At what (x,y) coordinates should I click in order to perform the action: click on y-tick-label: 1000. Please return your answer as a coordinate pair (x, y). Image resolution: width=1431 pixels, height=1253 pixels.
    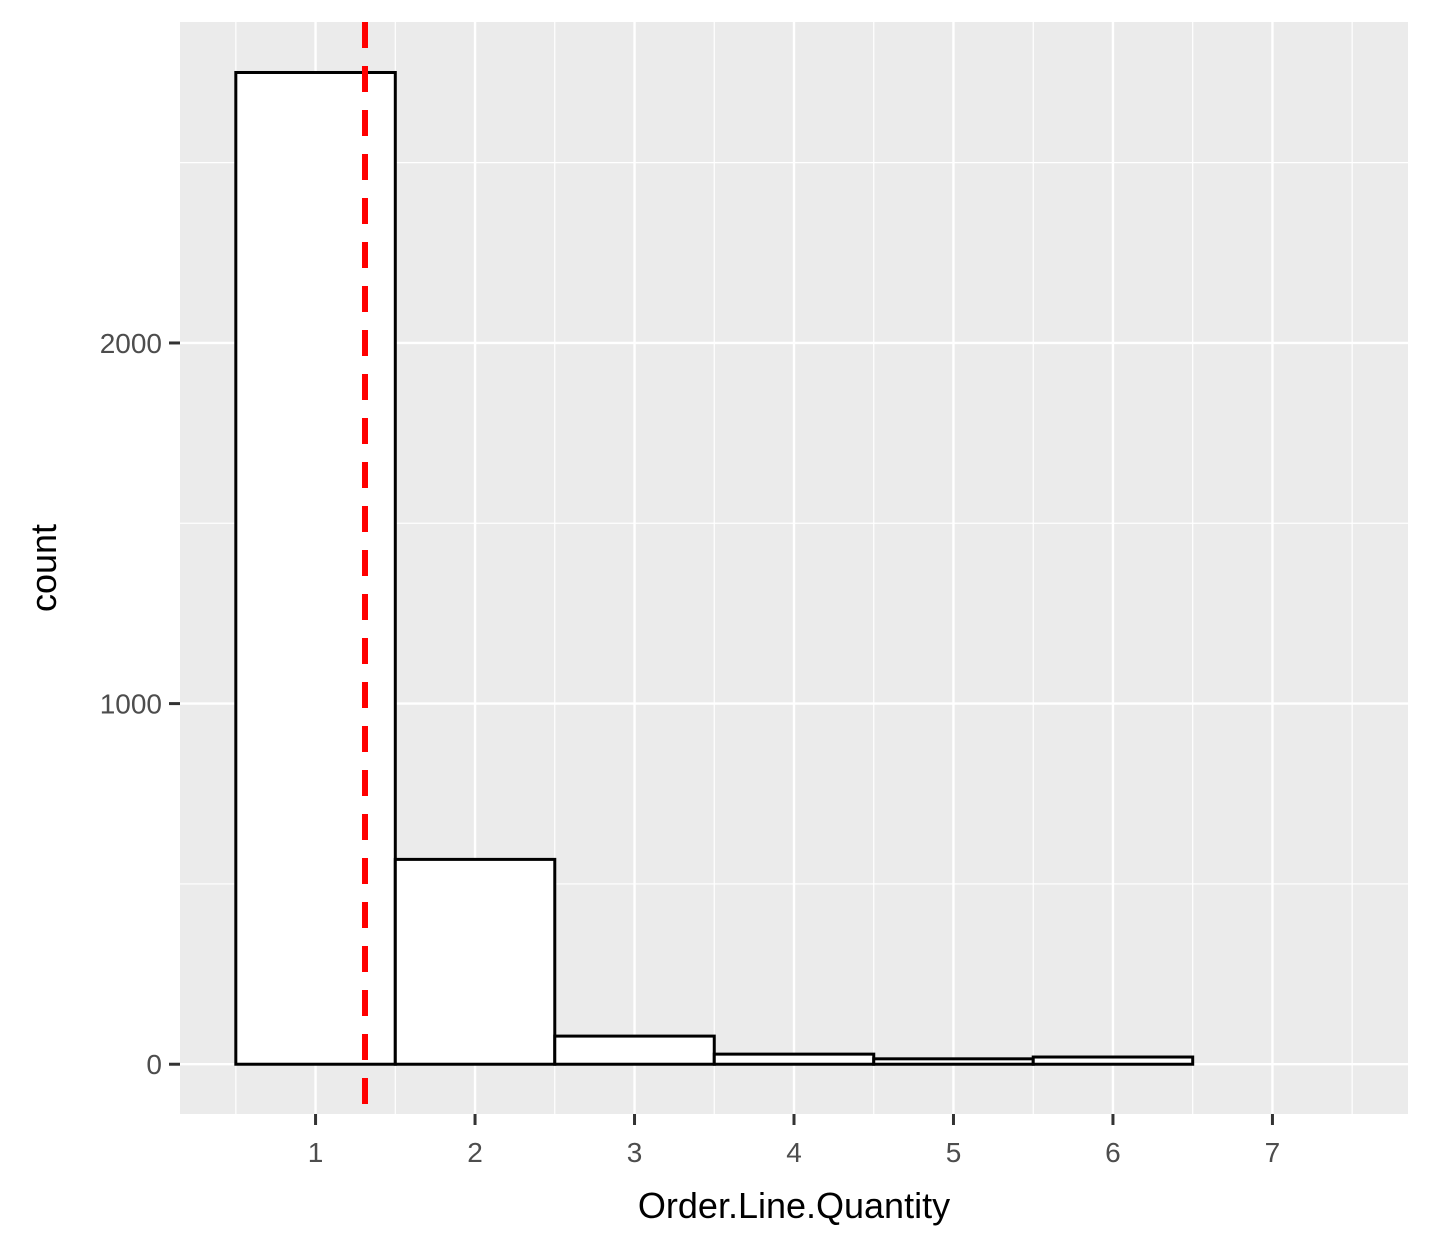
    Looking at the image, I should click on (131, 704).